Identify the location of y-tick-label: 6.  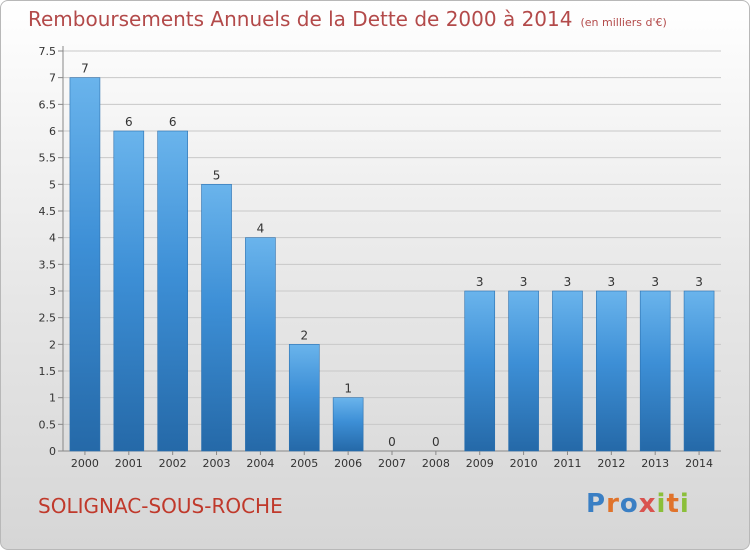
(52, 131).